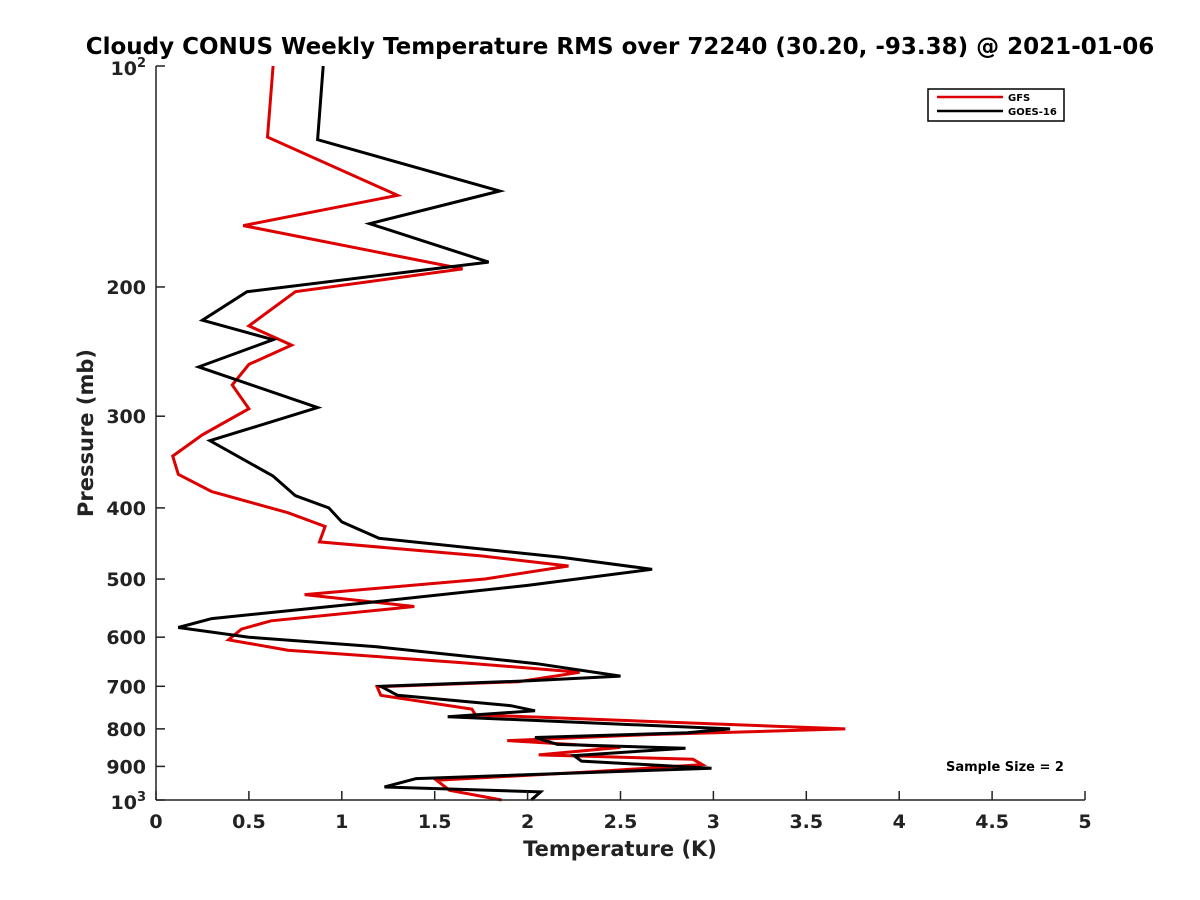 The height and width of the screenshot is (900, 1200). Describe the element at coordinates (129, 68) in the screenshot. I see `y-tick-label: 10²` at that location.